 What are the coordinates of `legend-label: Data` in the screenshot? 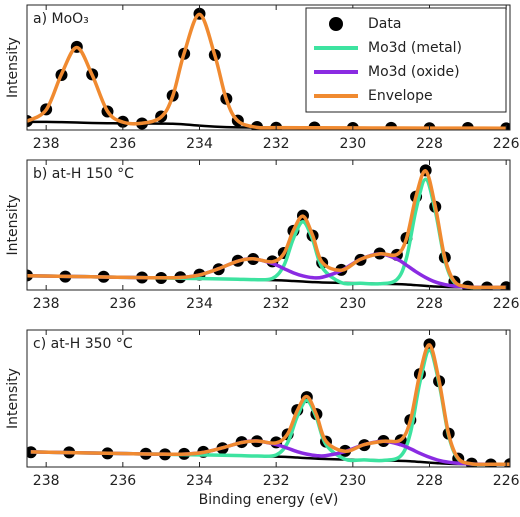 It's located at (384, 24).